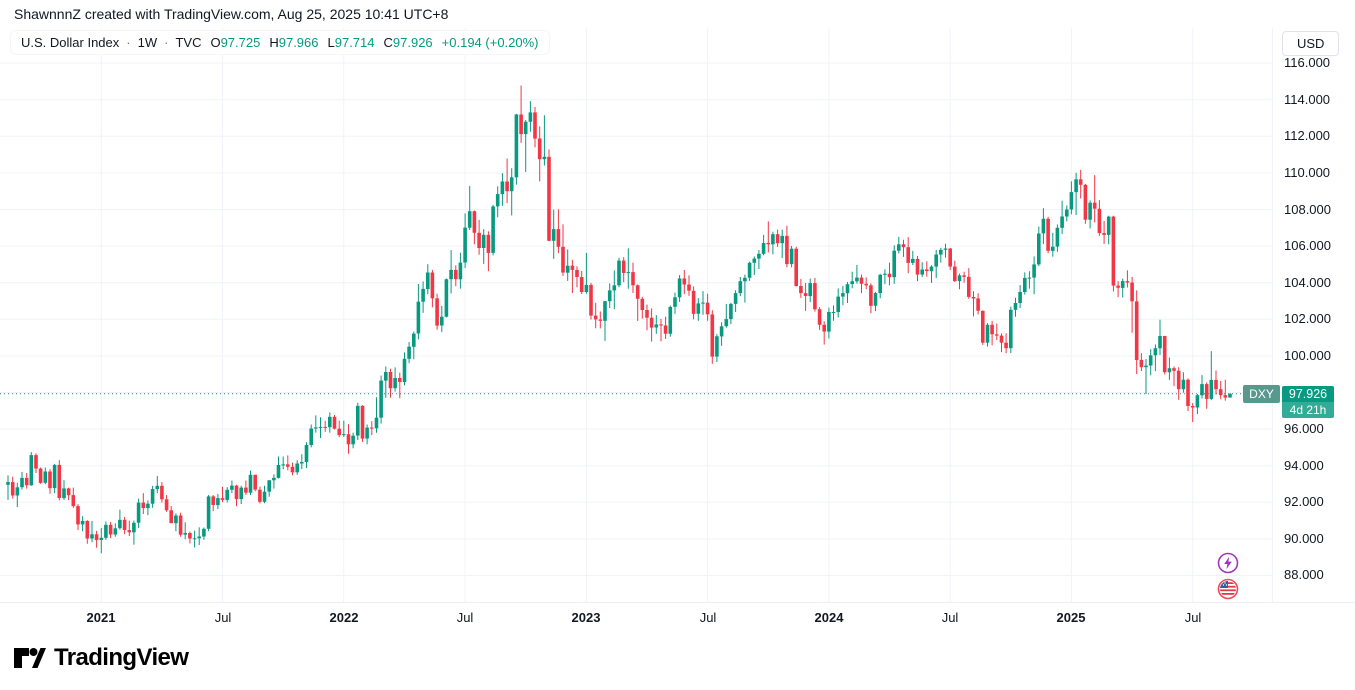 The image size is (1355, 690). I want to click on currency-button: USD, so click(1311, 43).